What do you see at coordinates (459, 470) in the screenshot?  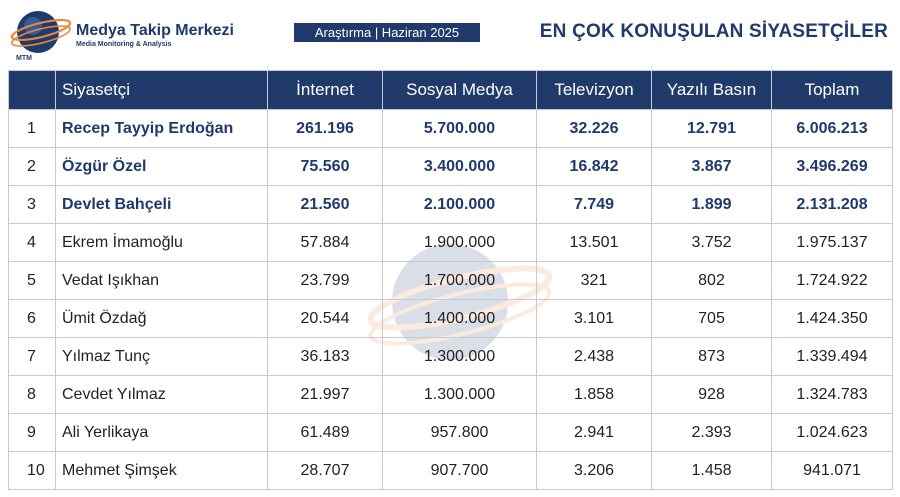 I see `cell-social-media: 907.700` at bounding box center [459, 470].